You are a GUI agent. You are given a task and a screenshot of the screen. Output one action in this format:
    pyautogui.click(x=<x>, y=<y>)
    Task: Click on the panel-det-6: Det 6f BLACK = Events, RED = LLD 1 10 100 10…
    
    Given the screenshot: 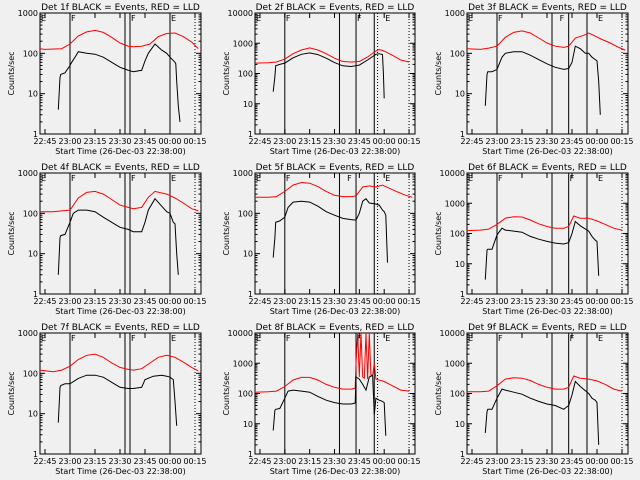 What is the action you would take?
    pyautogui.click(x=534, y=239)
    